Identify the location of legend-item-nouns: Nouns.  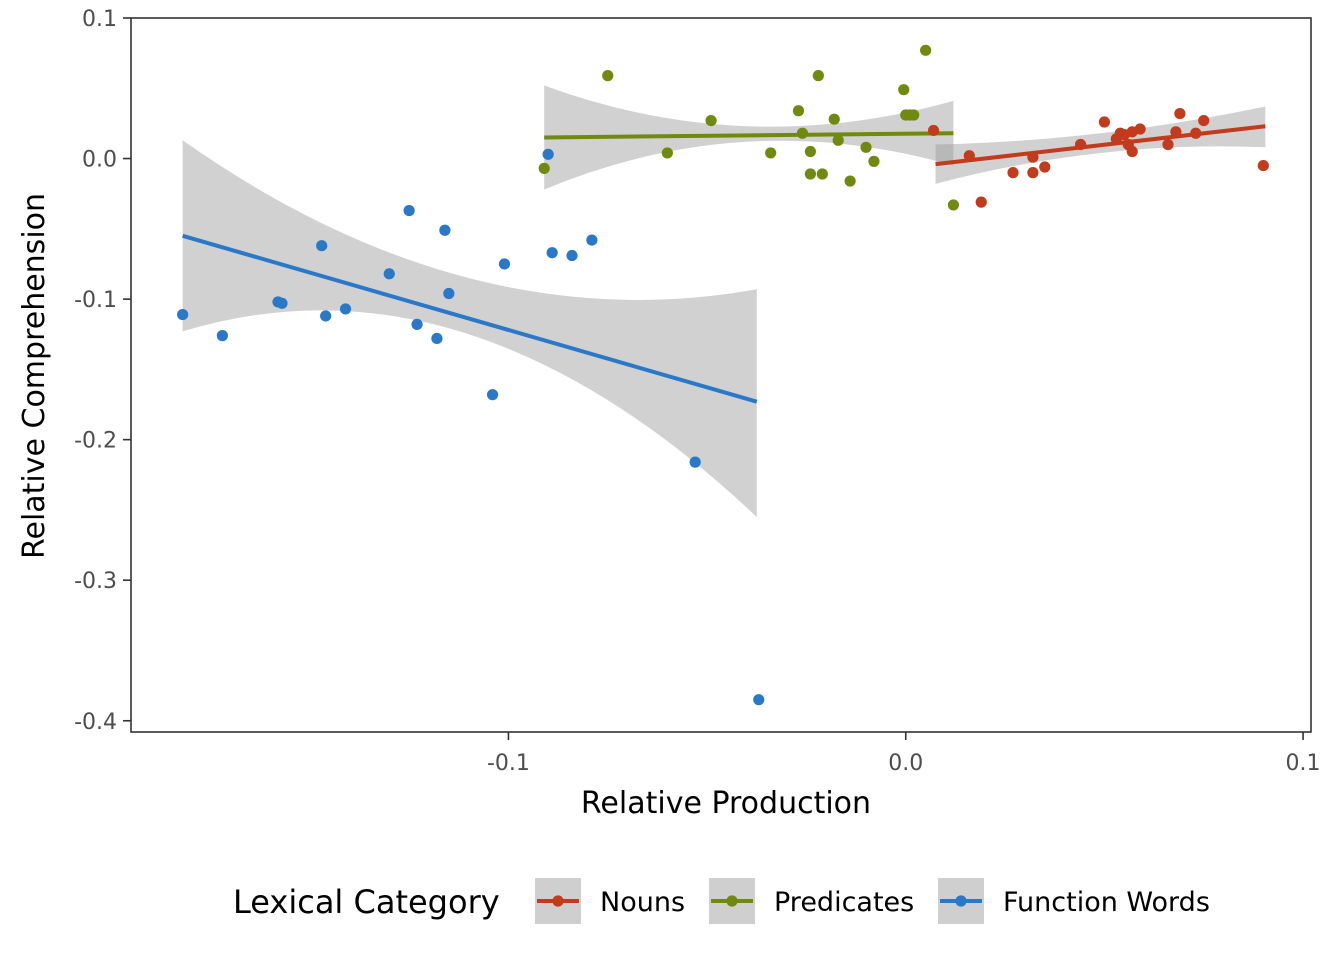
(610, 901).